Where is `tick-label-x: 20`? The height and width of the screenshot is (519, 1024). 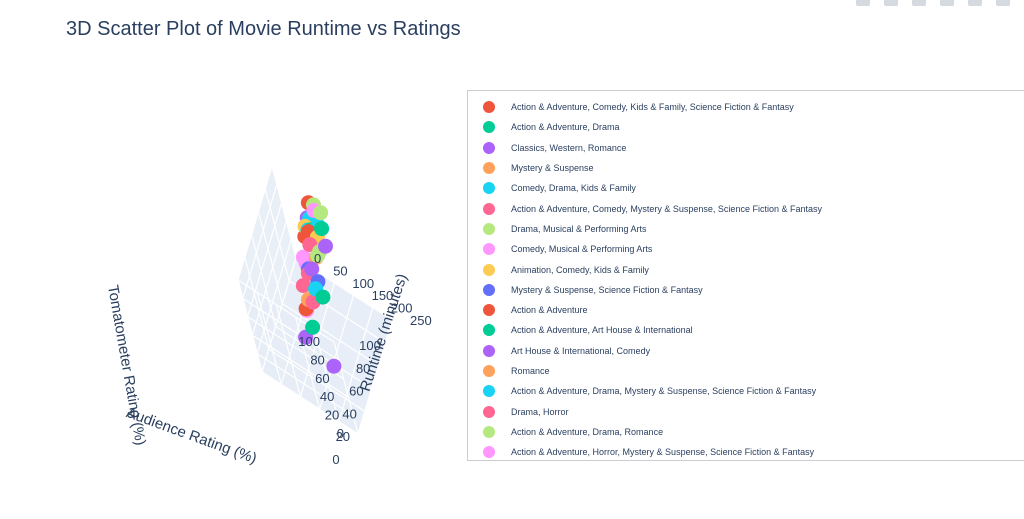 tick-label-x: 20 is located at coordinates (343, 436).